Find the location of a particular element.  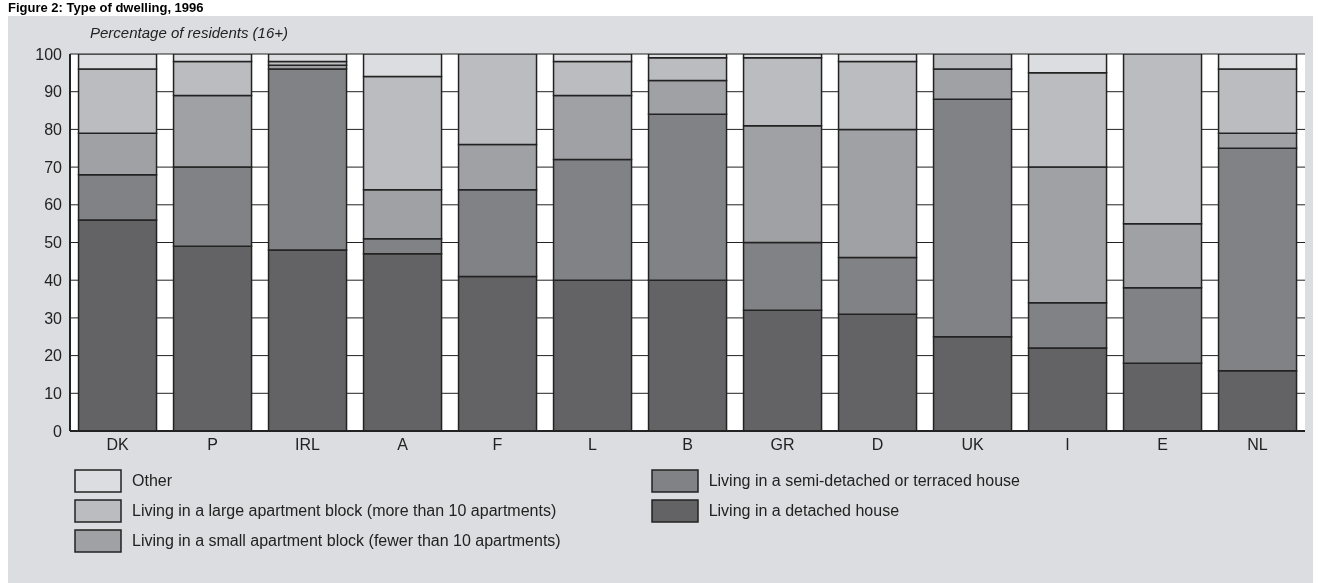

y-tick-label: 70 is located at coordinates (53, 167).